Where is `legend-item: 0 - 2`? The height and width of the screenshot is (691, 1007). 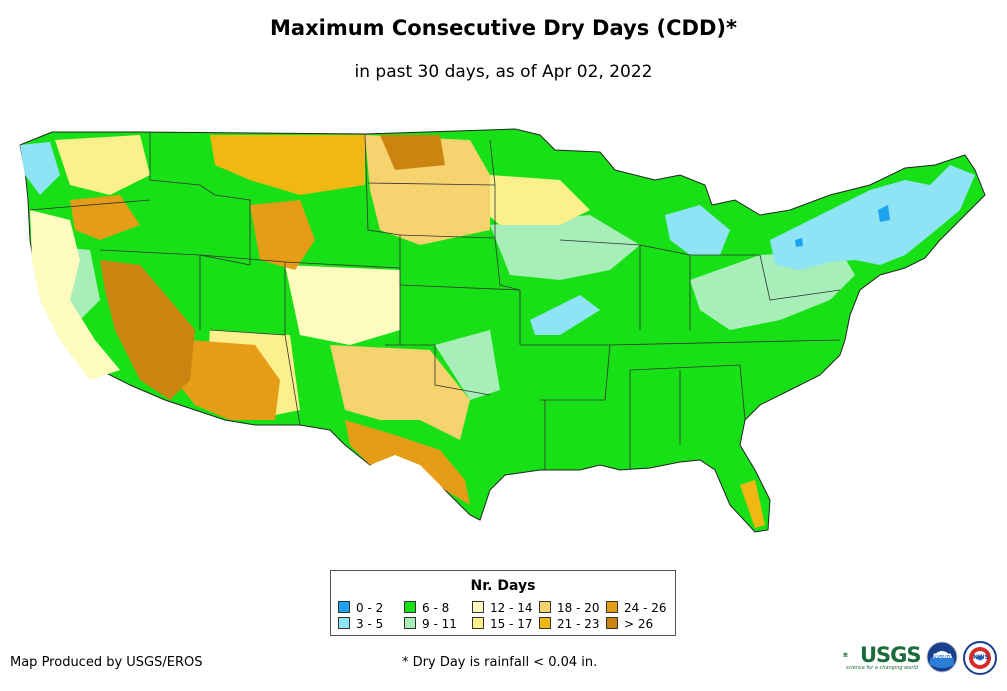 legend-item: 0 - 2 is located at coordinates (360, 608).